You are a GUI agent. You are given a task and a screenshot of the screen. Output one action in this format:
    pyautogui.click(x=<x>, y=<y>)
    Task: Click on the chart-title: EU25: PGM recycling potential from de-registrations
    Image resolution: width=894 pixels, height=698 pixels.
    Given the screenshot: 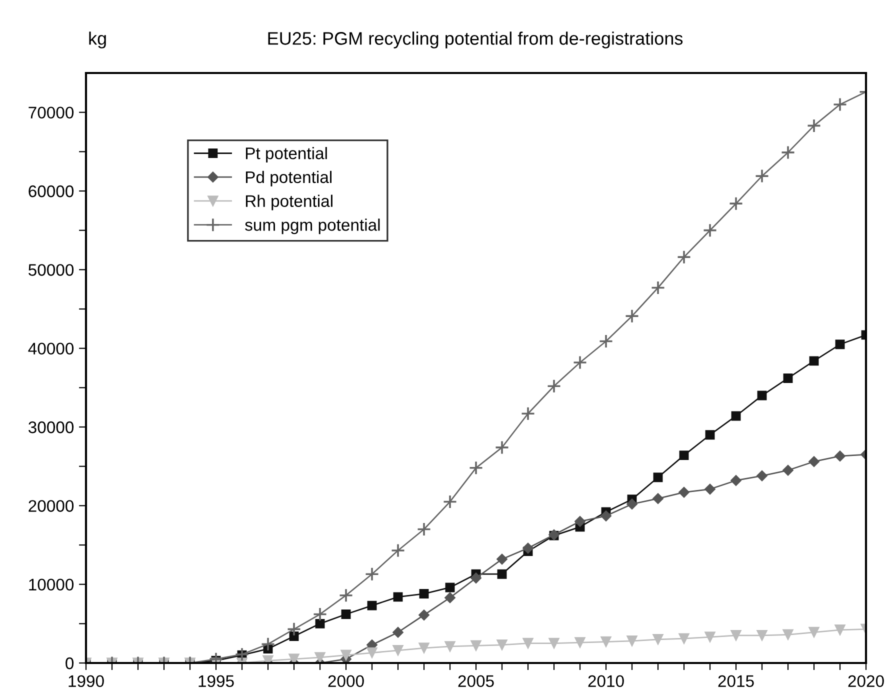 What is the action you would take?
    pyautogui.click(x=475, y=40)
    